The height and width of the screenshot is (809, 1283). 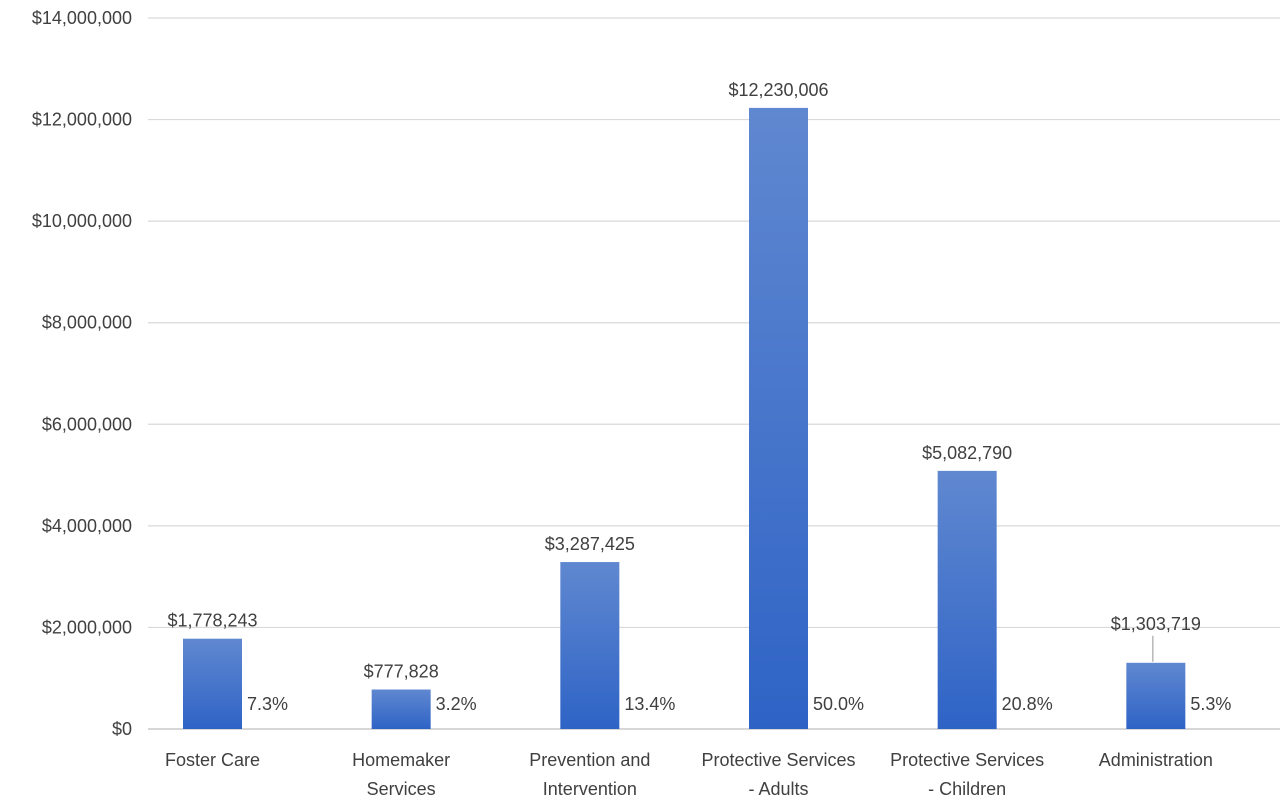 What do you see at coordinates (212, 621) in the screenshot?
I see `bar-value-label: $1,778,243` at bounding box center [212, 621].